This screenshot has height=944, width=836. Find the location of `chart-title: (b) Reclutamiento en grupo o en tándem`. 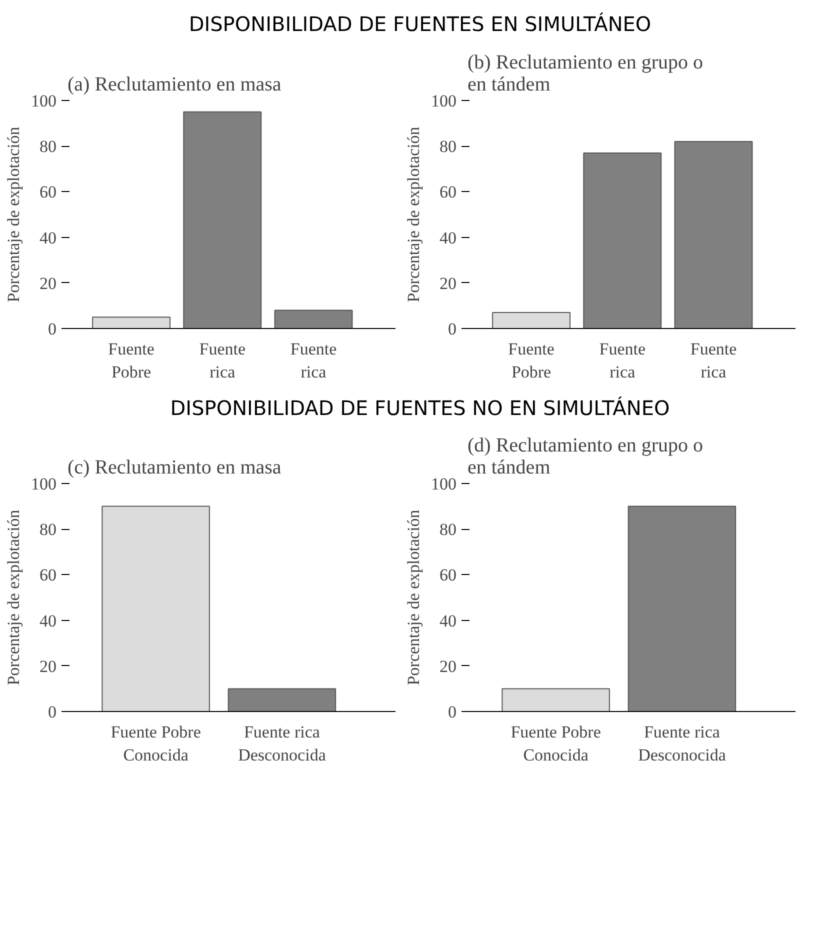

chart-title: (b) Reclutamiento en grupo o en tándem is located at coordinates (585, 73).